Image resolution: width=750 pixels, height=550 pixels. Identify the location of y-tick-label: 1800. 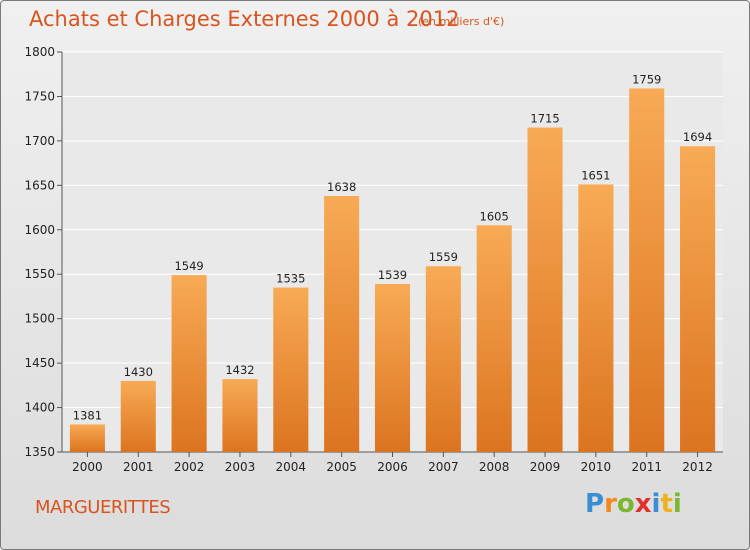
(39, 52).